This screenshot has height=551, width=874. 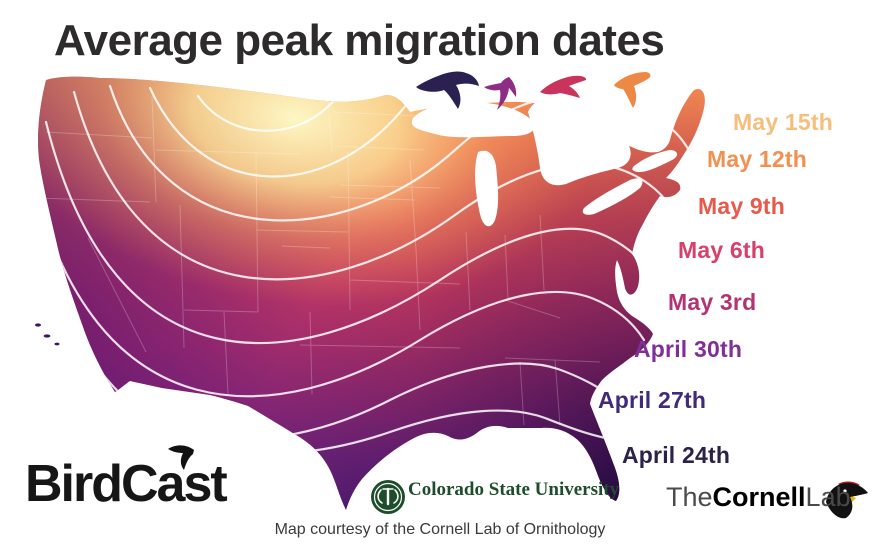 What do you see at coordinates (688, 349) in the screenshot?
I see `date-label-april-30: April 30th` at bounding box center [688, 349].